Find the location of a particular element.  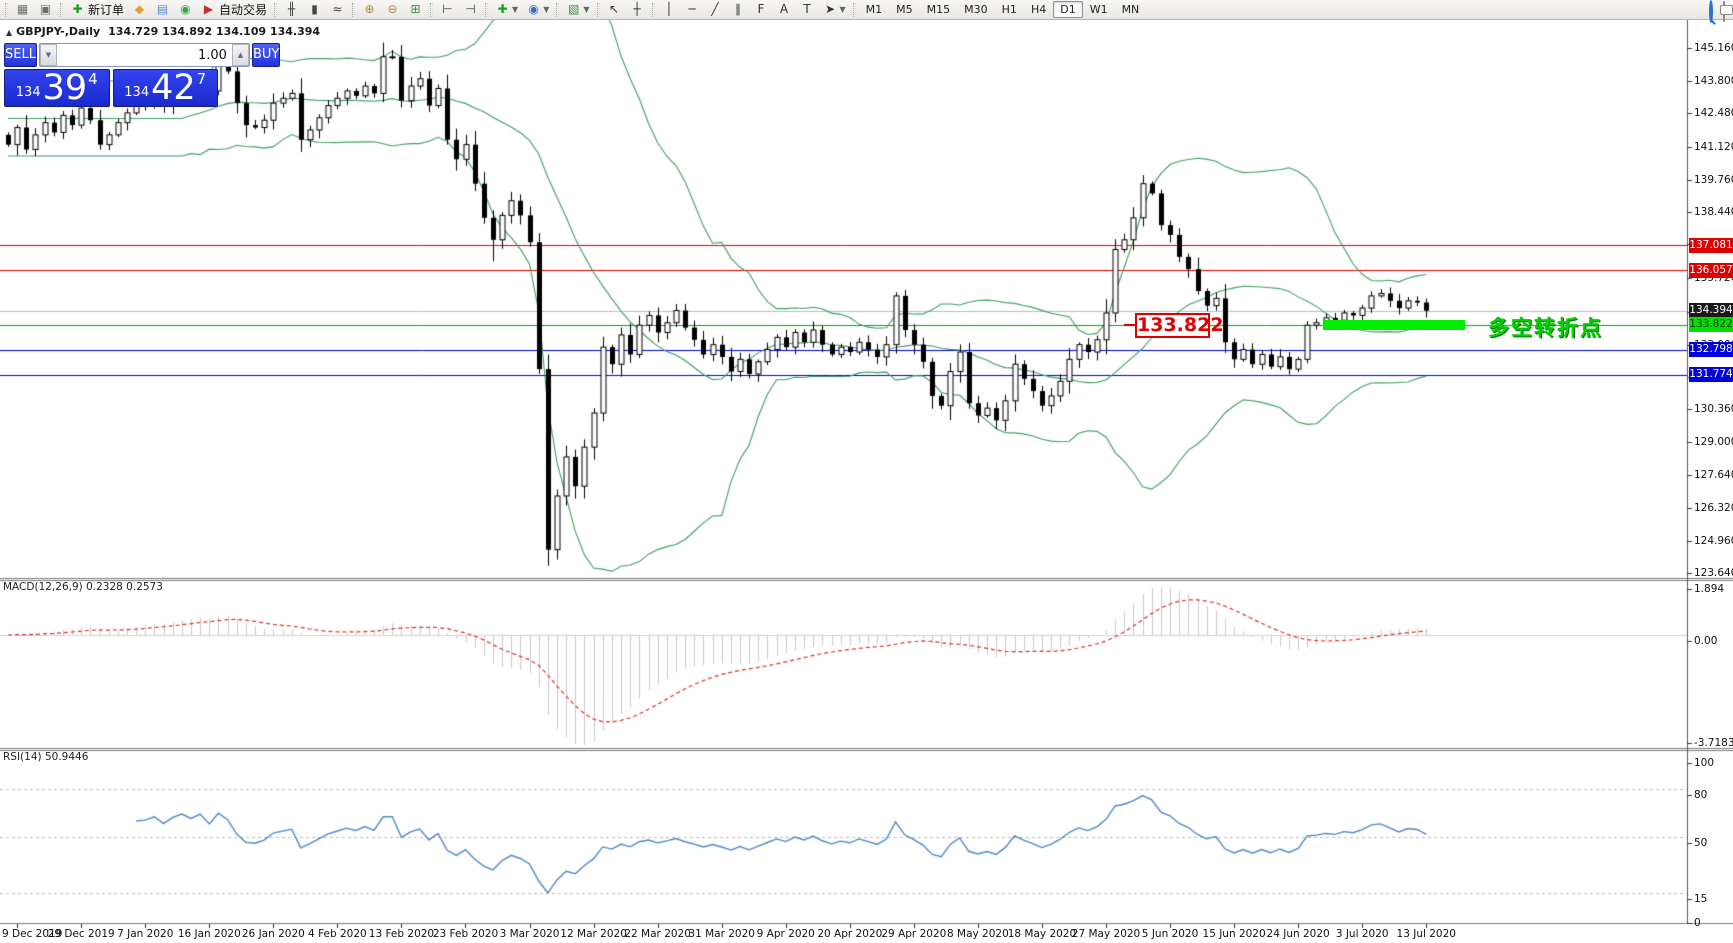

date-axis-label: 15 Jun 2020 is located at coordinates (1234, 934).